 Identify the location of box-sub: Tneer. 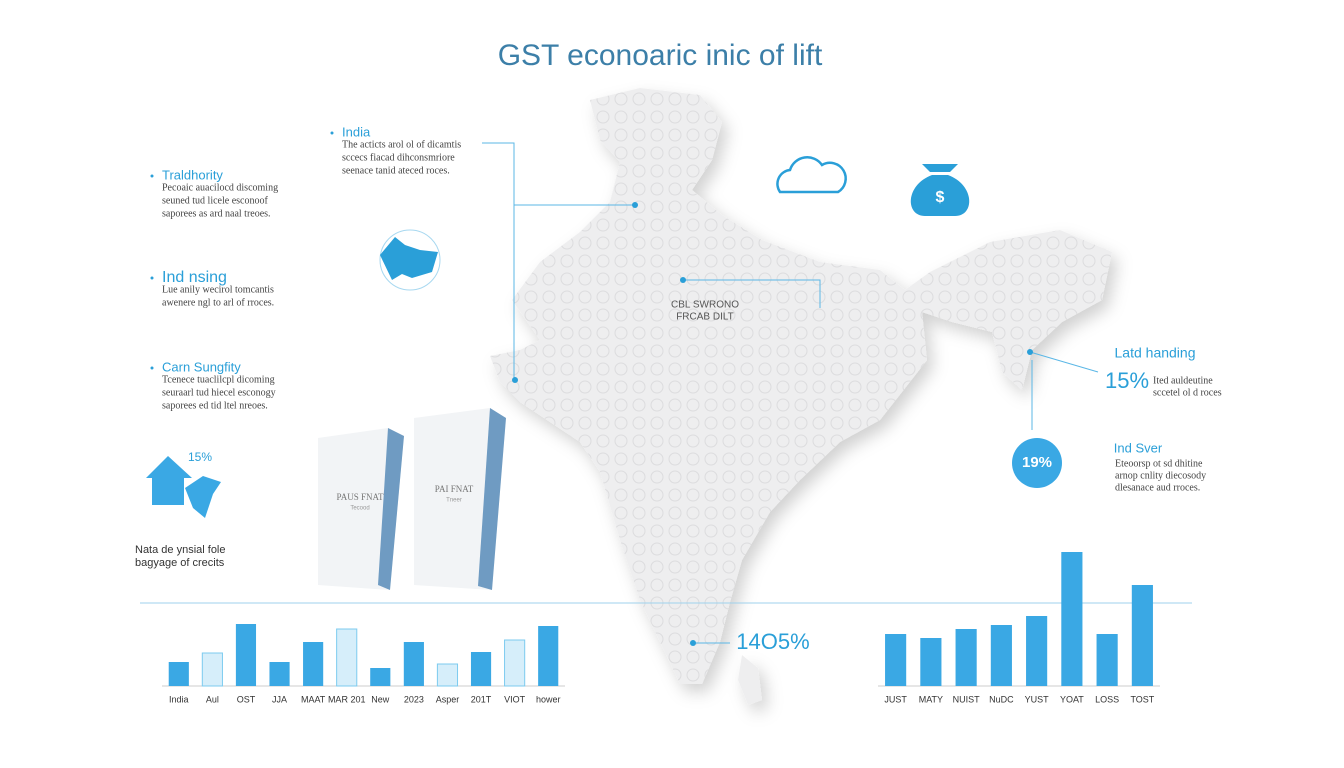
(454, 501).